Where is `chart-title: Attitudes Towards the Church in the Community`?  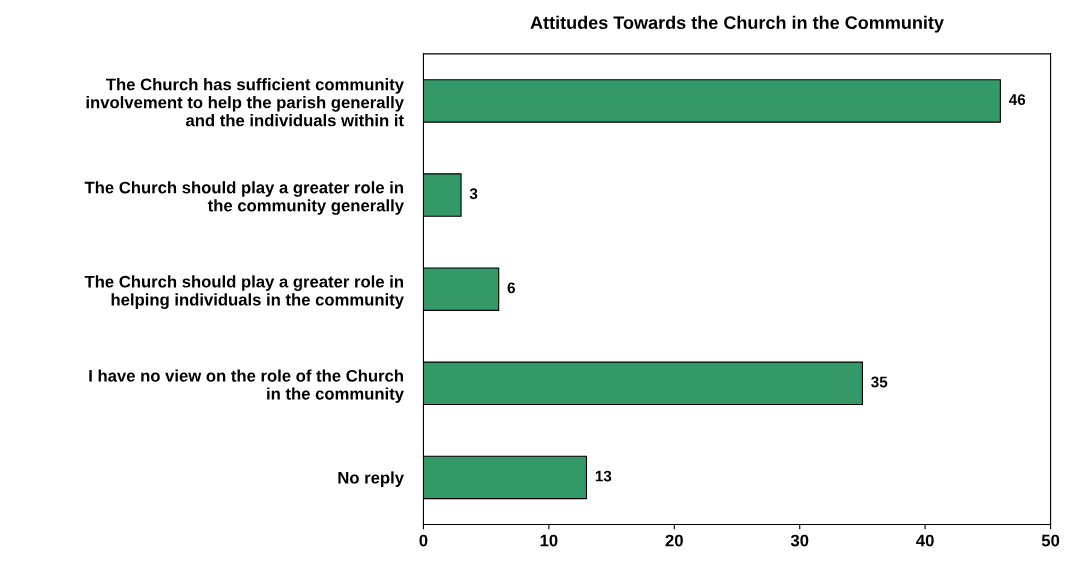 chart-title: Attitudes Towards the Church in the Community is located at coordinates (737, 24).